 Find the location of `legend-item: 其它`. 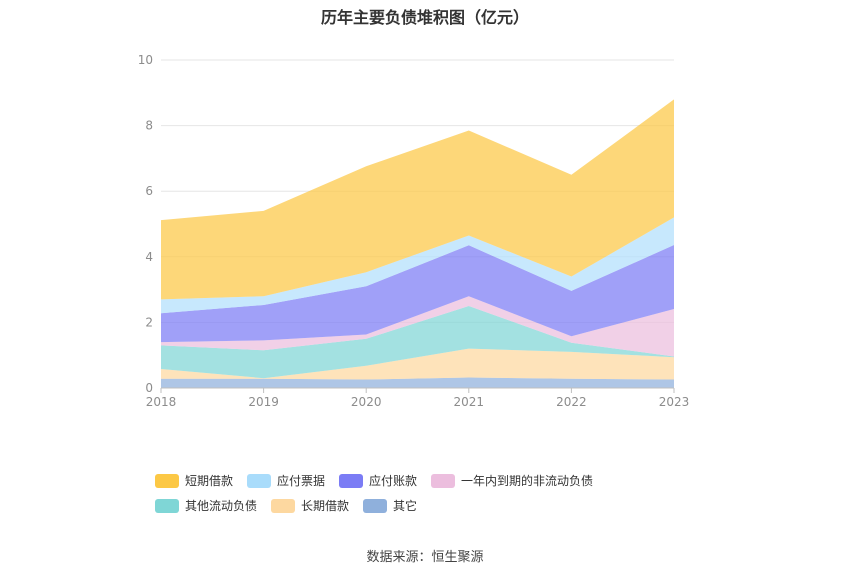

legend-item: 其它 is located at coordinates (390, 505).